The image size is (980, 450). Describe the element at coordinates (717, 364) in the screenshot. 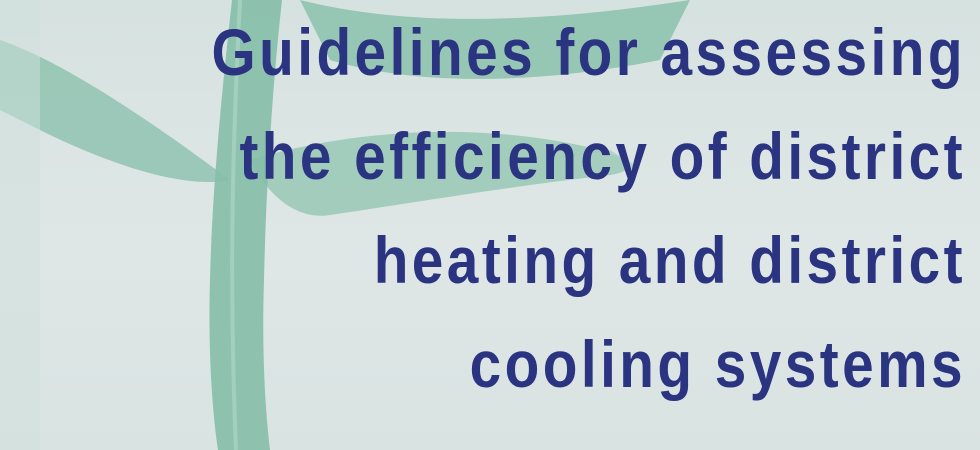

I see `title-line-4: cooling systems` at that location.